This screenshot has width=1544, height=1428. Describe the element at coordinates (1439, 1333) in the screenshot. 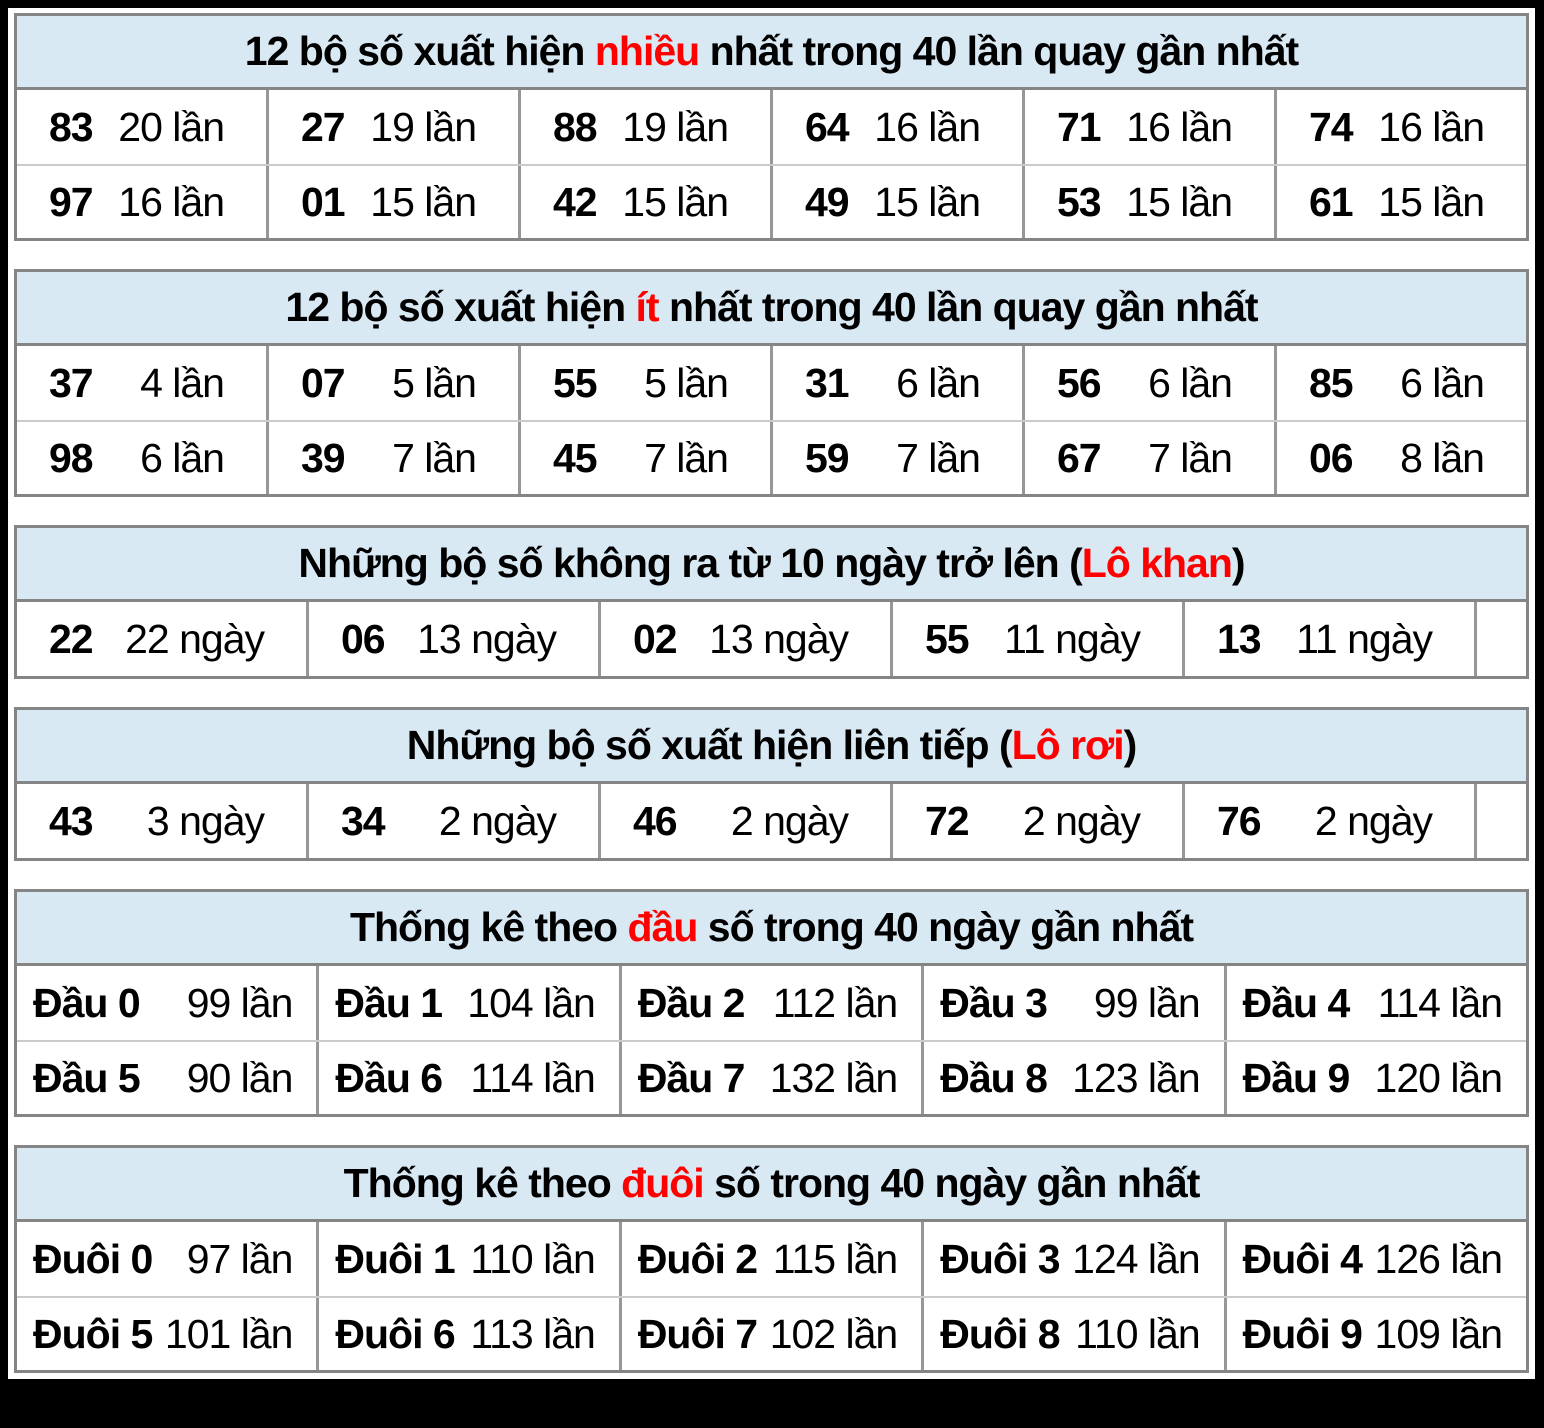

I see `stat-count: 109 lần` at that location.